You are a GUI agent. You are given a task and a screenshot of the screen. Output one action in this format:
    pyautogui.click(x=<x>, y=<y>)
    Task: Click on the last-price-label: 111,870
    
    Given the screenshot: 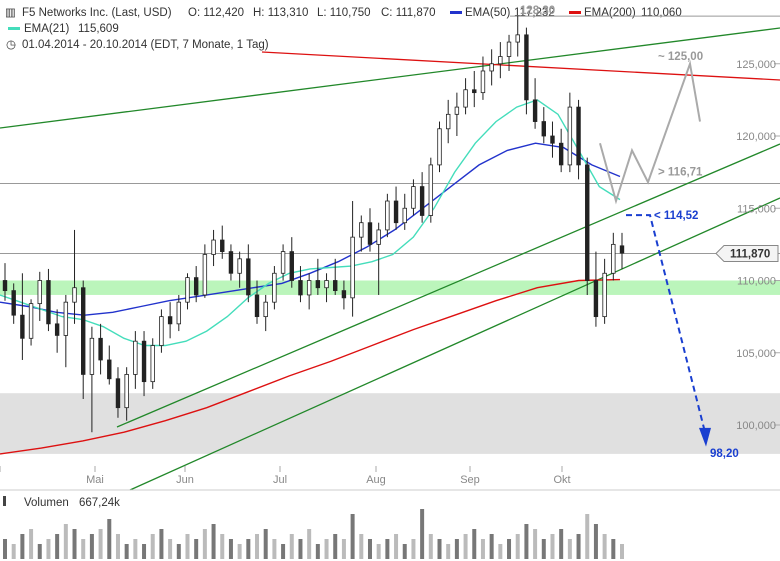 What is the action you would take?
    pyautogui.click(x=750, y=254)
    